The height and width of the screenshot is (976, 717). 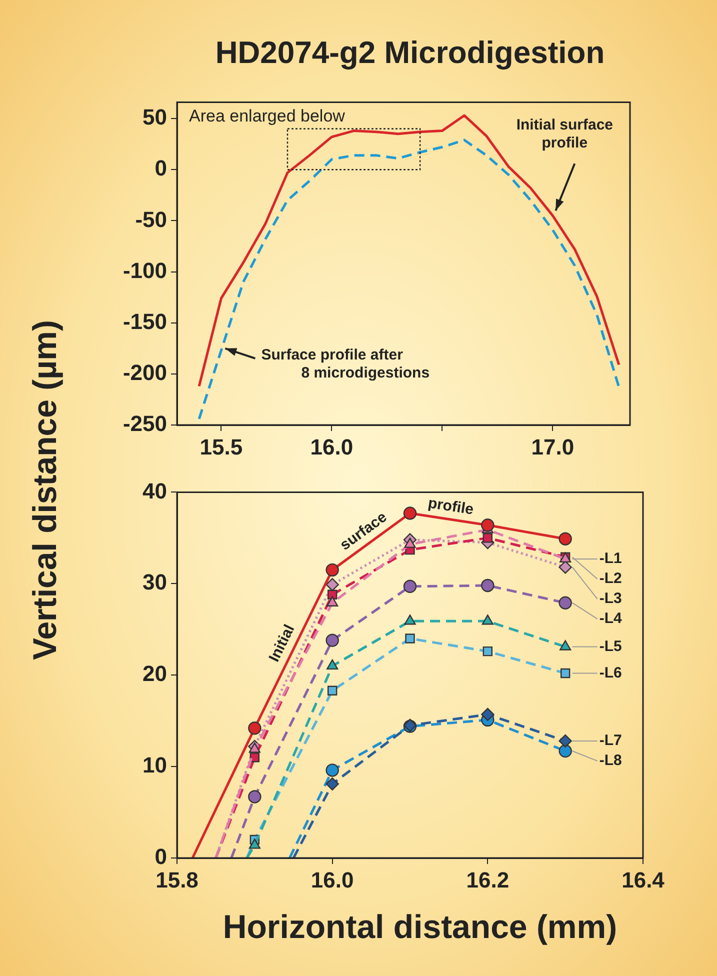 What do you see at coordinates (144, 321) in the screenshot?
I see `y-tick-label: -150` at bounding box center [144, 321].